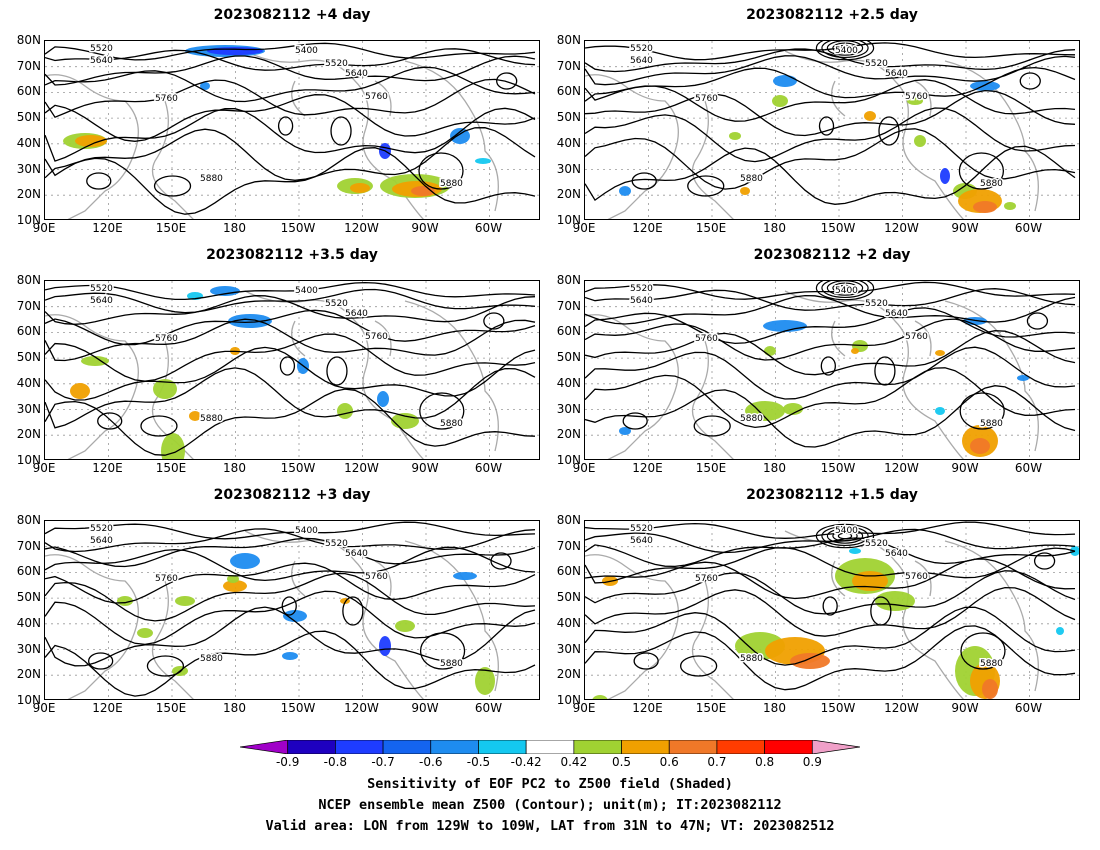  Describe the element at coordinates (171, 468) in the screenshot. I see `lon-label: 150E` at that location.